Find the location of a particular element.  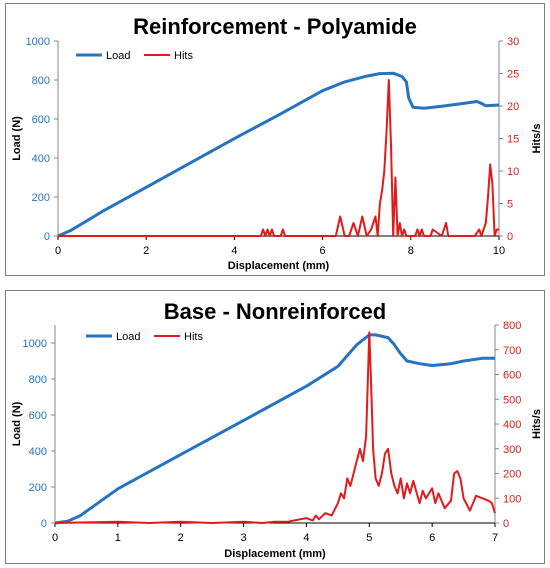

y2-tick-label: 800 is located at coordinates (512, 326).